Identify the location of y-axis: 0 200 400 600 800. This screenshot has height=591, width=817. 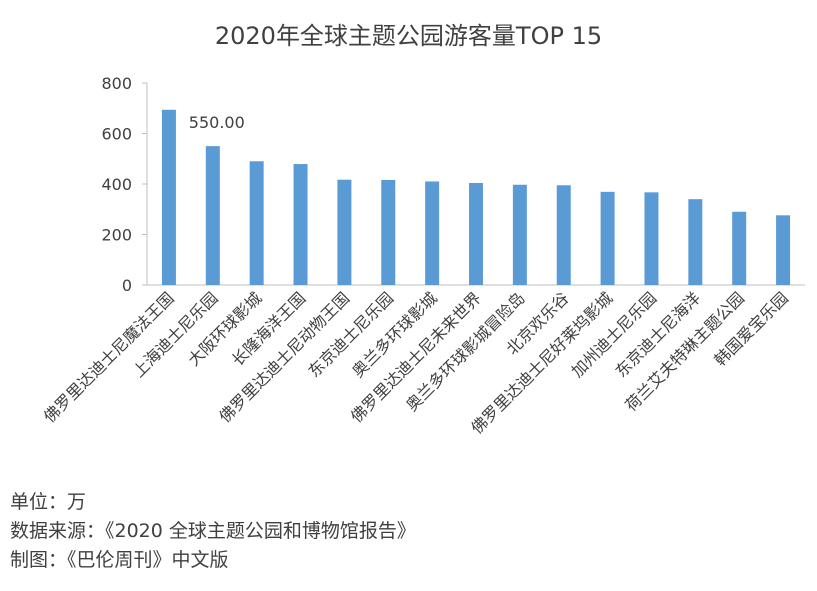
(124, 184).